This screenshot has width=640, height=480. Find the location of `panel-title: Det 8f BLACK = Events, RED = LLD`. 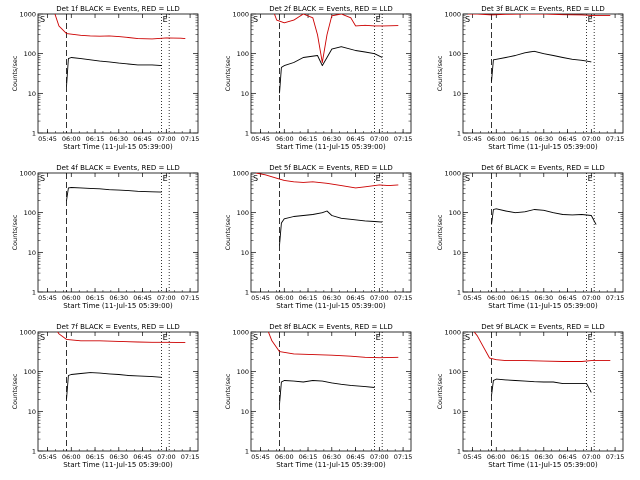

panel-title: Det 8f BLACK = Events, RED = LLD is located at coordinates (330, 327).